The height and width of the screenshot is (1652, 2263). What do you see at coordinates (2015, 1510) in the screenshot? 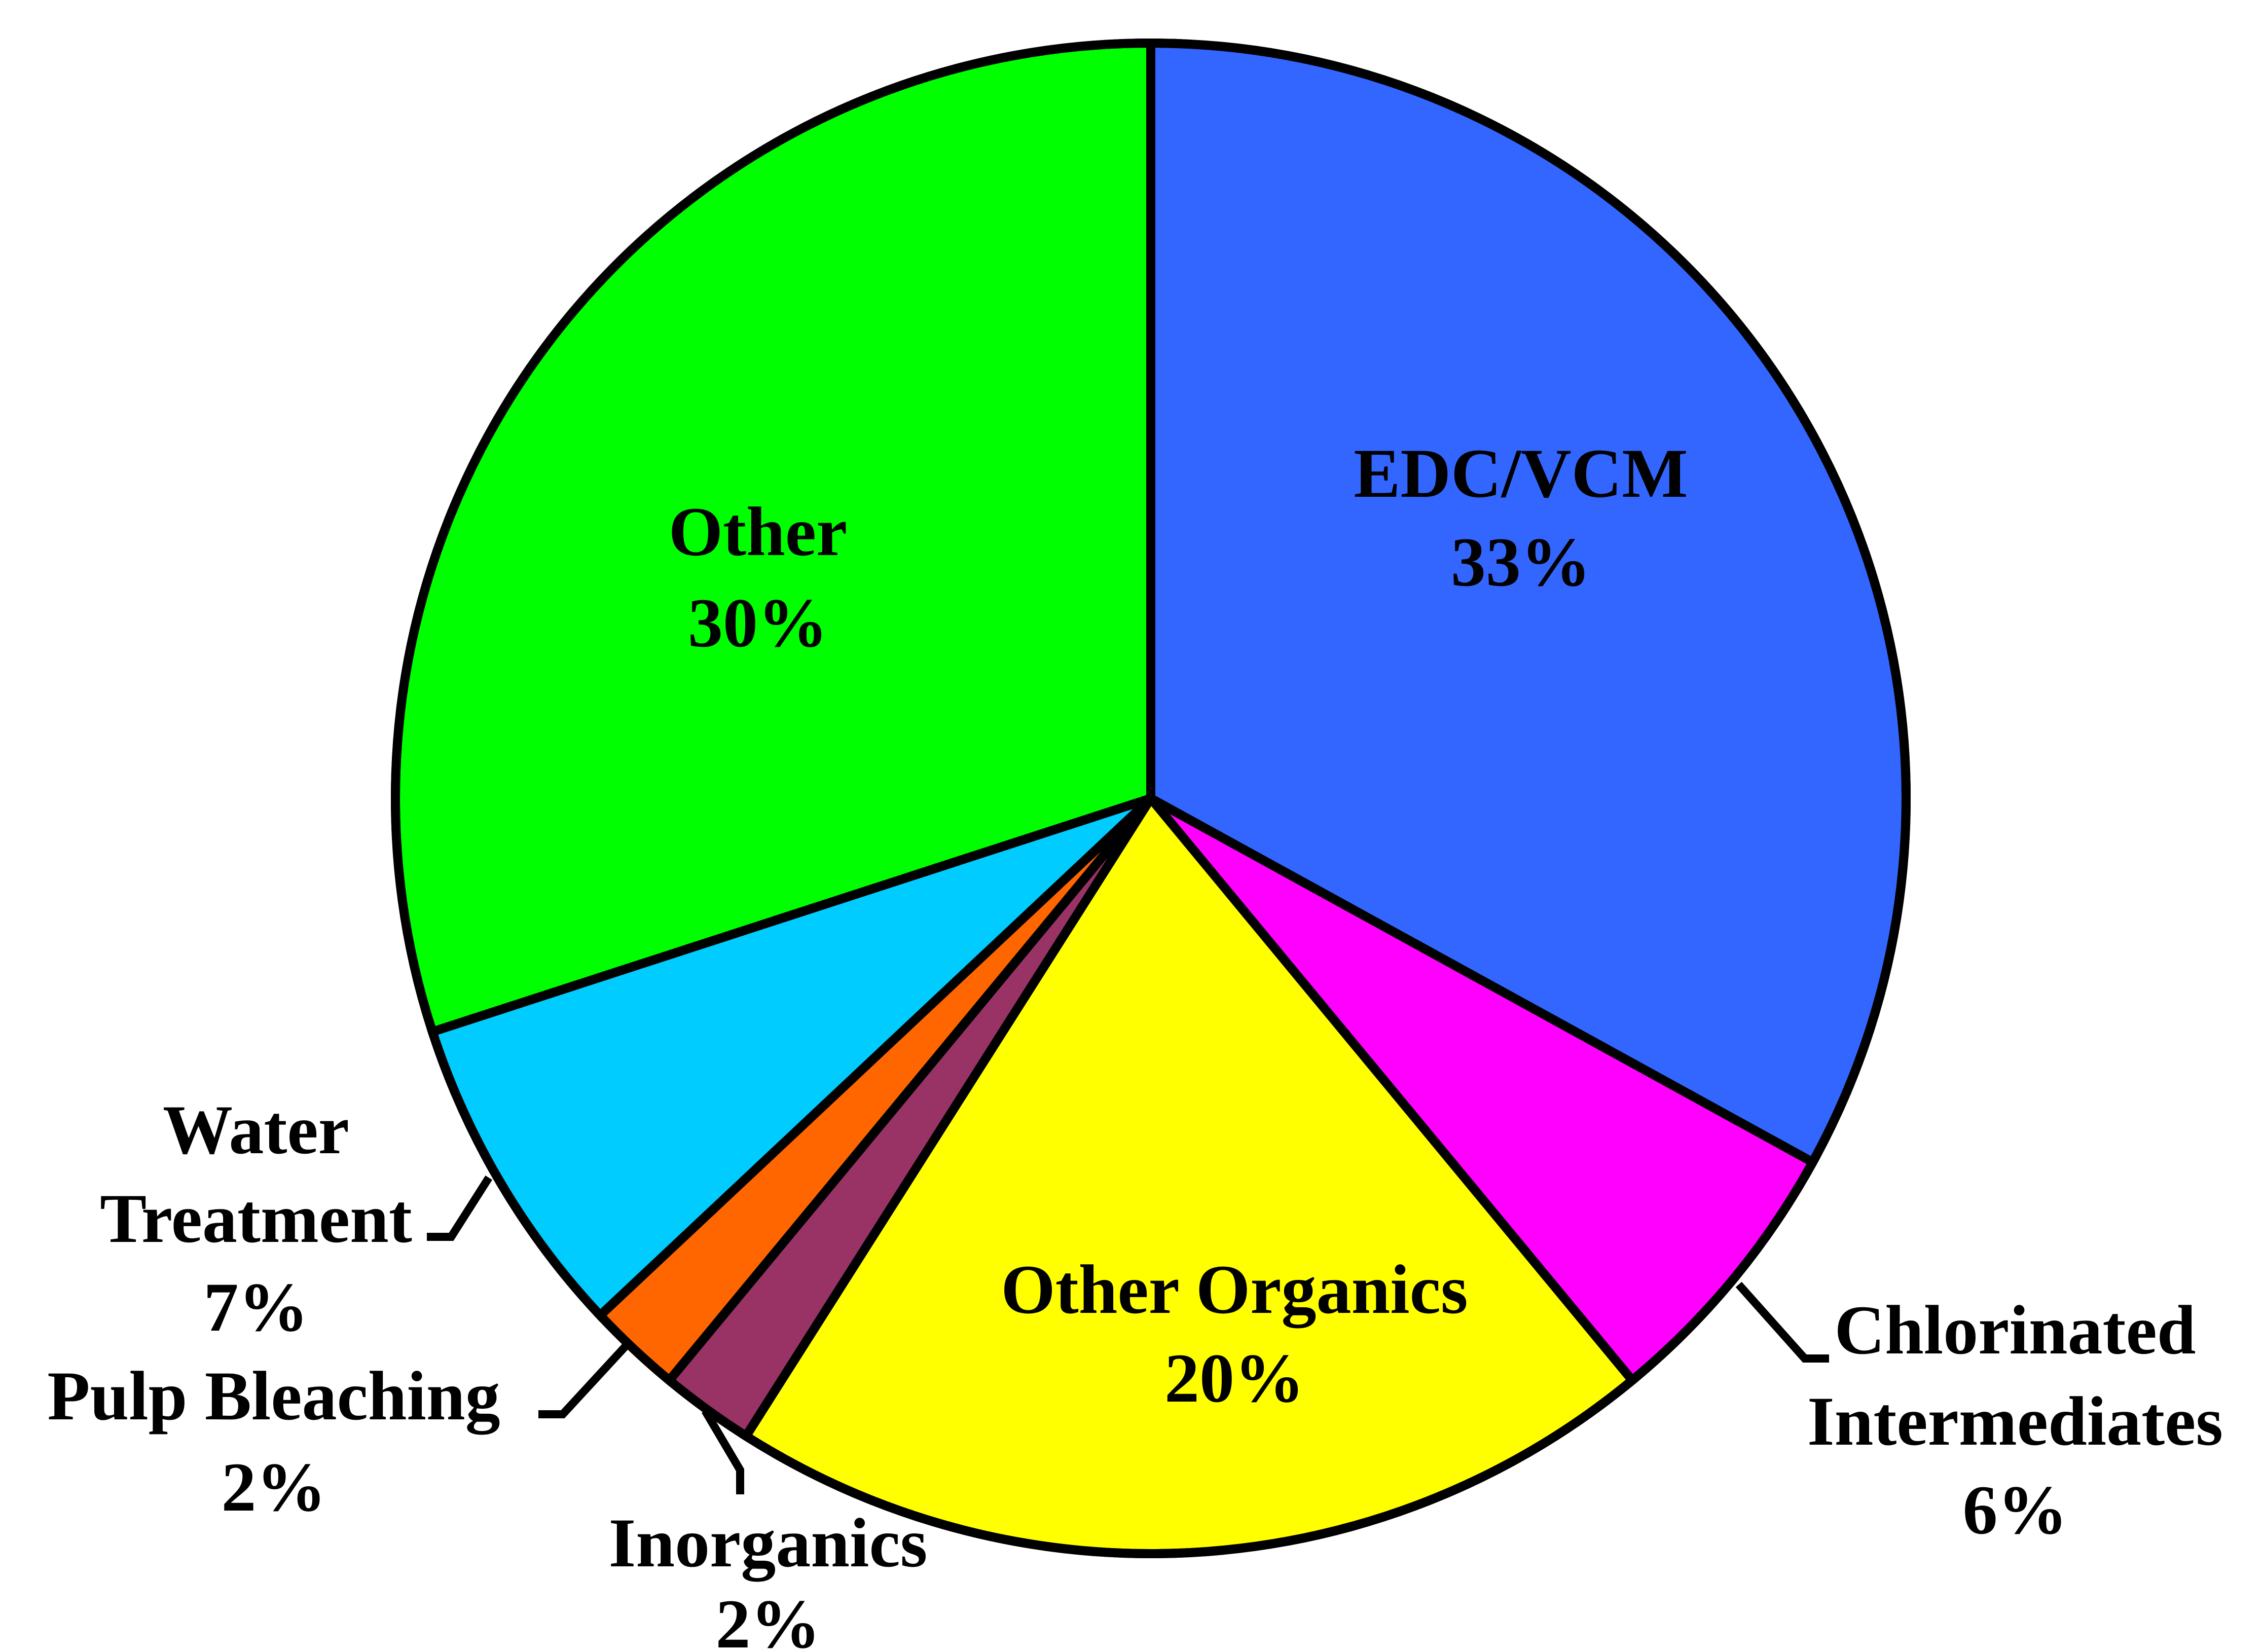
I see `label-chlorinated-intermediates-value: 6%` at bounding box center [2015, 1510].